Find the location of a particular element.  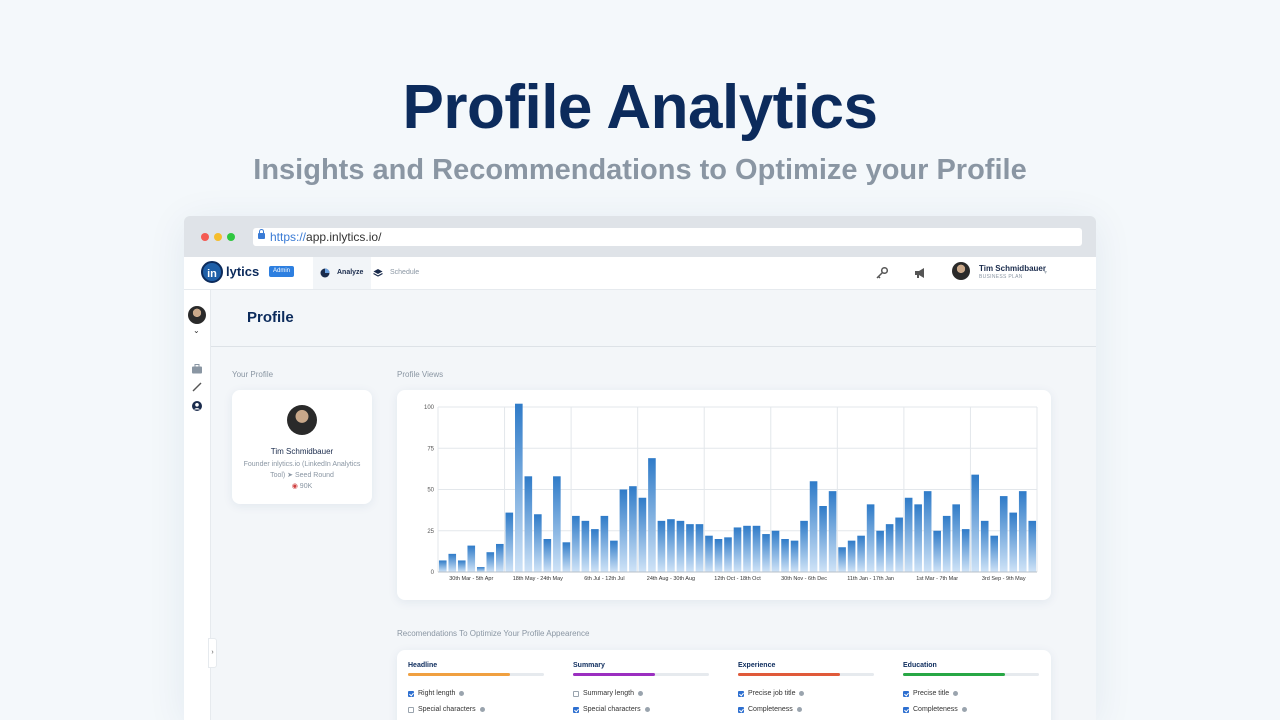

minimize-window-button is located at coordinates (218, 237).